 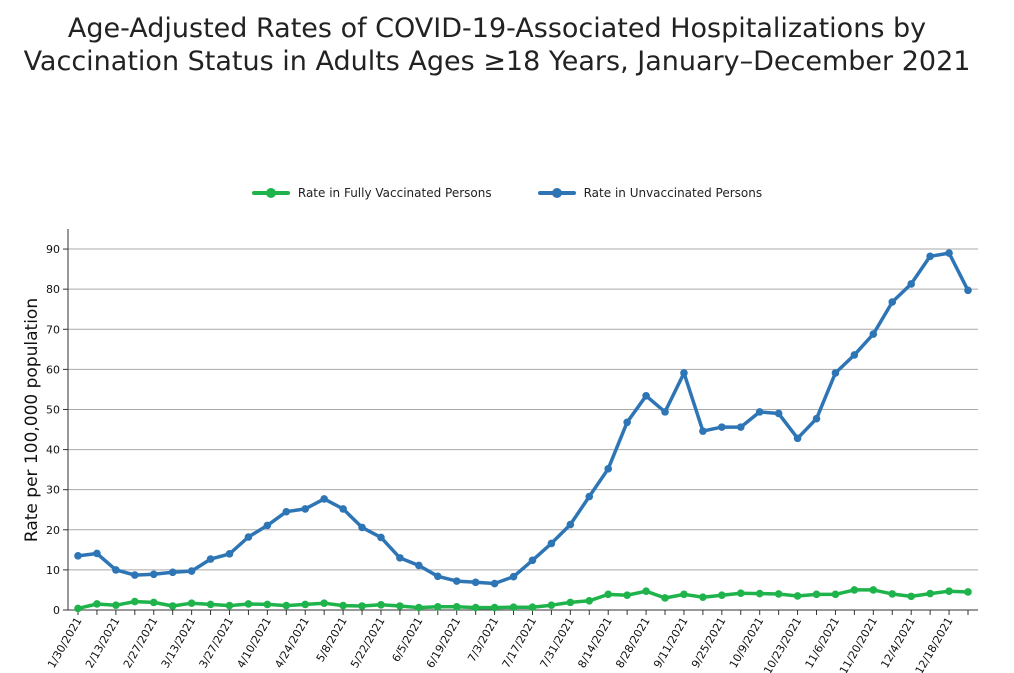 What do you see at coordinates (670, 642) in the screenshot?
I see `x-tick-label: 9/11/2021` at bounding box center [670, 642].